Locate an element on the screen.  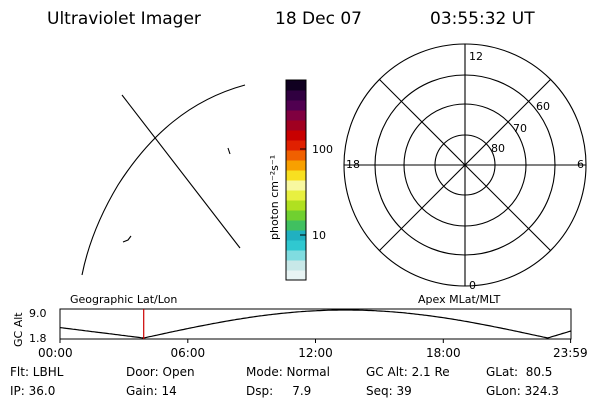
timeline-y-bottom-label: 1.8 is located at coordinates (38, 338).